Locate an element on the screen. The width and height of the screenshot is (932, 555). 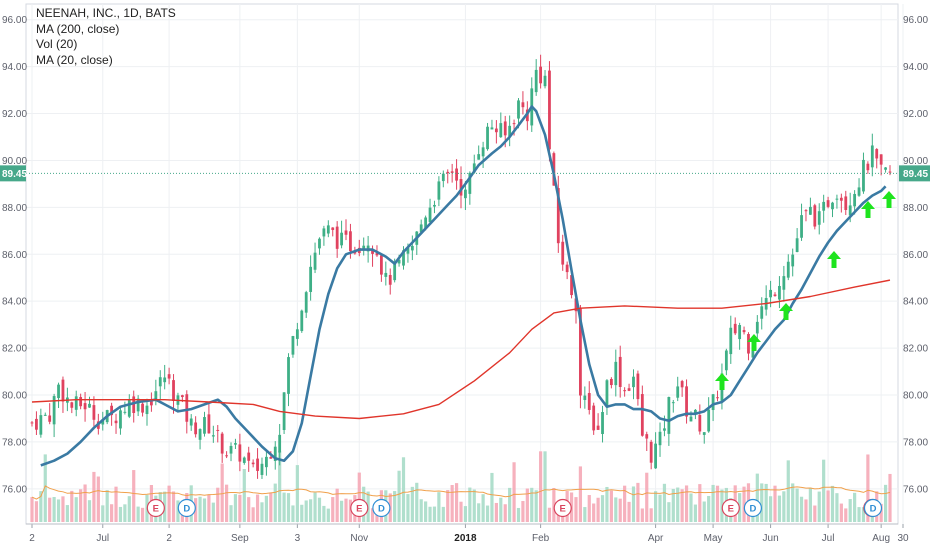
up-arrows is located at coordinates (805, 290).